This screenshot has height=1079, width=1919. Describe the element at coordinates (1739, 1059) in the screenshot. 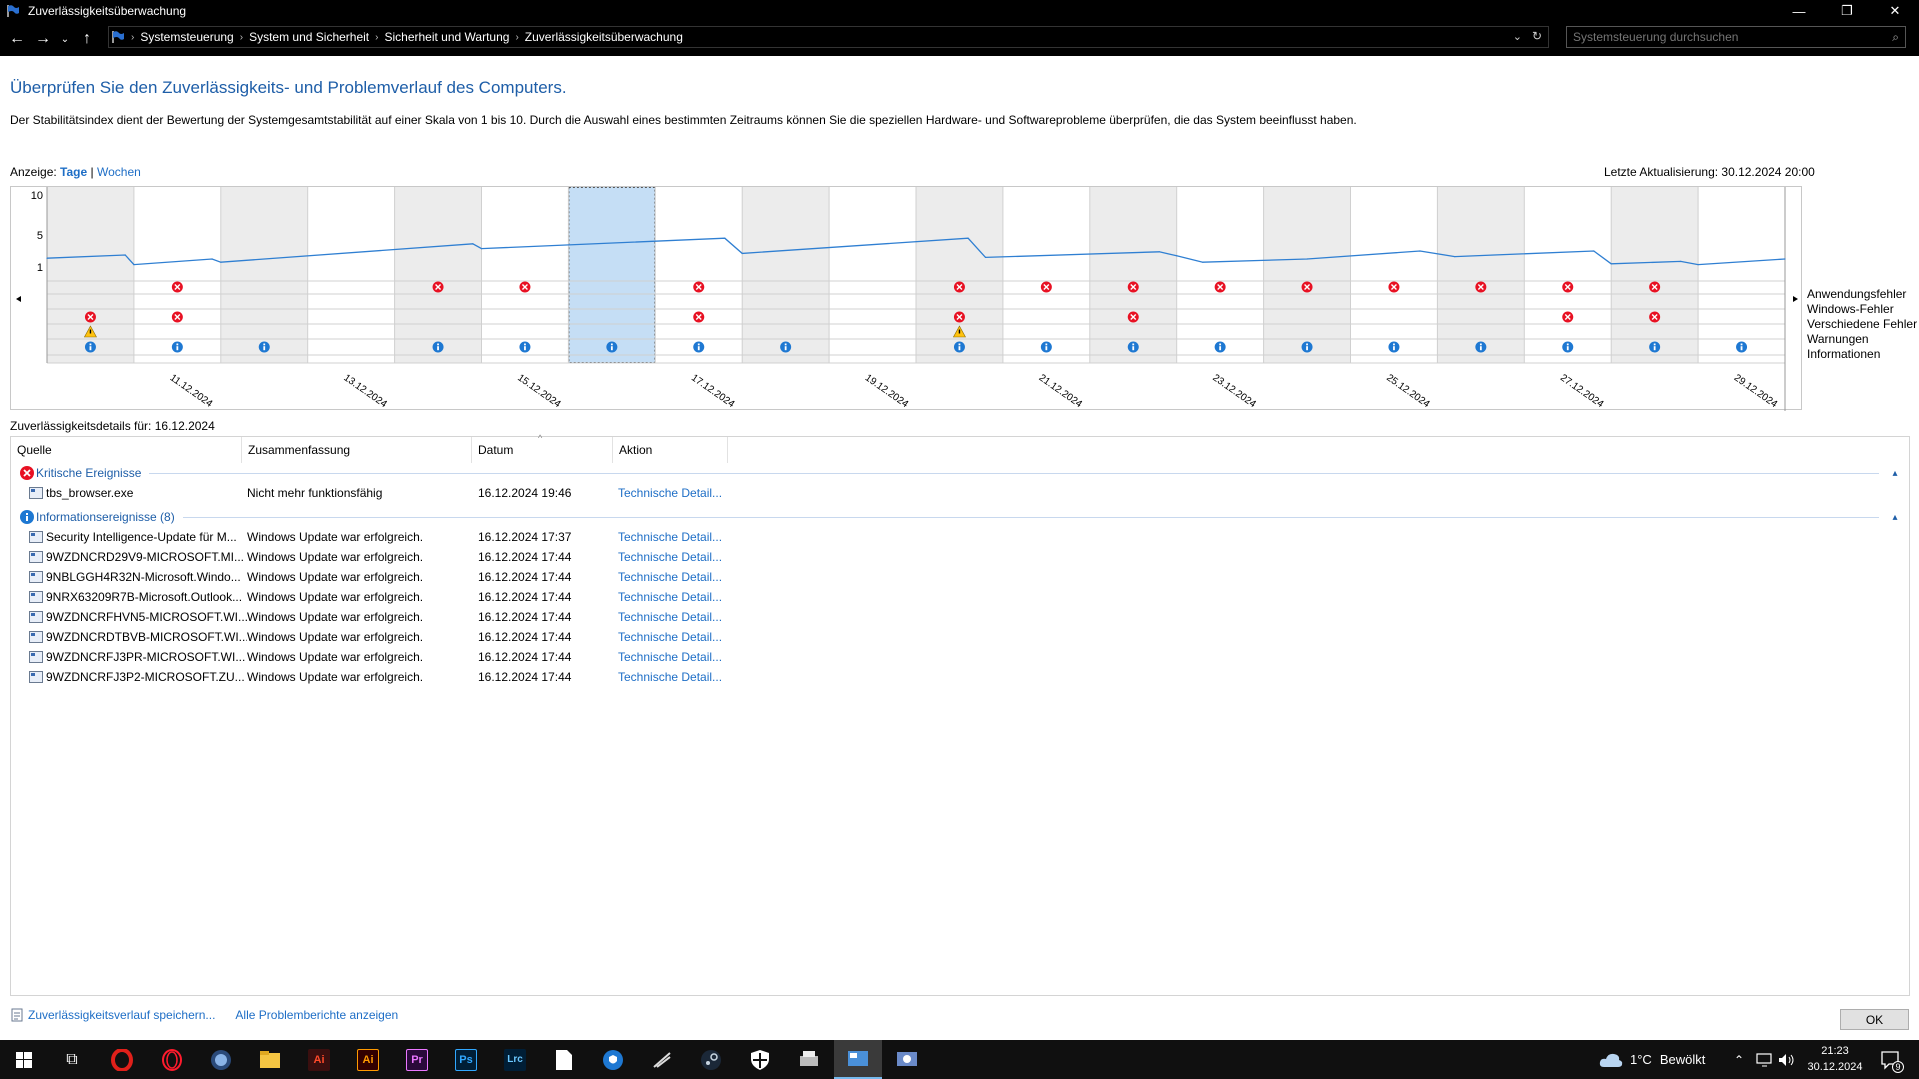

I see `tray-overflow-button: ⌃` at that location.